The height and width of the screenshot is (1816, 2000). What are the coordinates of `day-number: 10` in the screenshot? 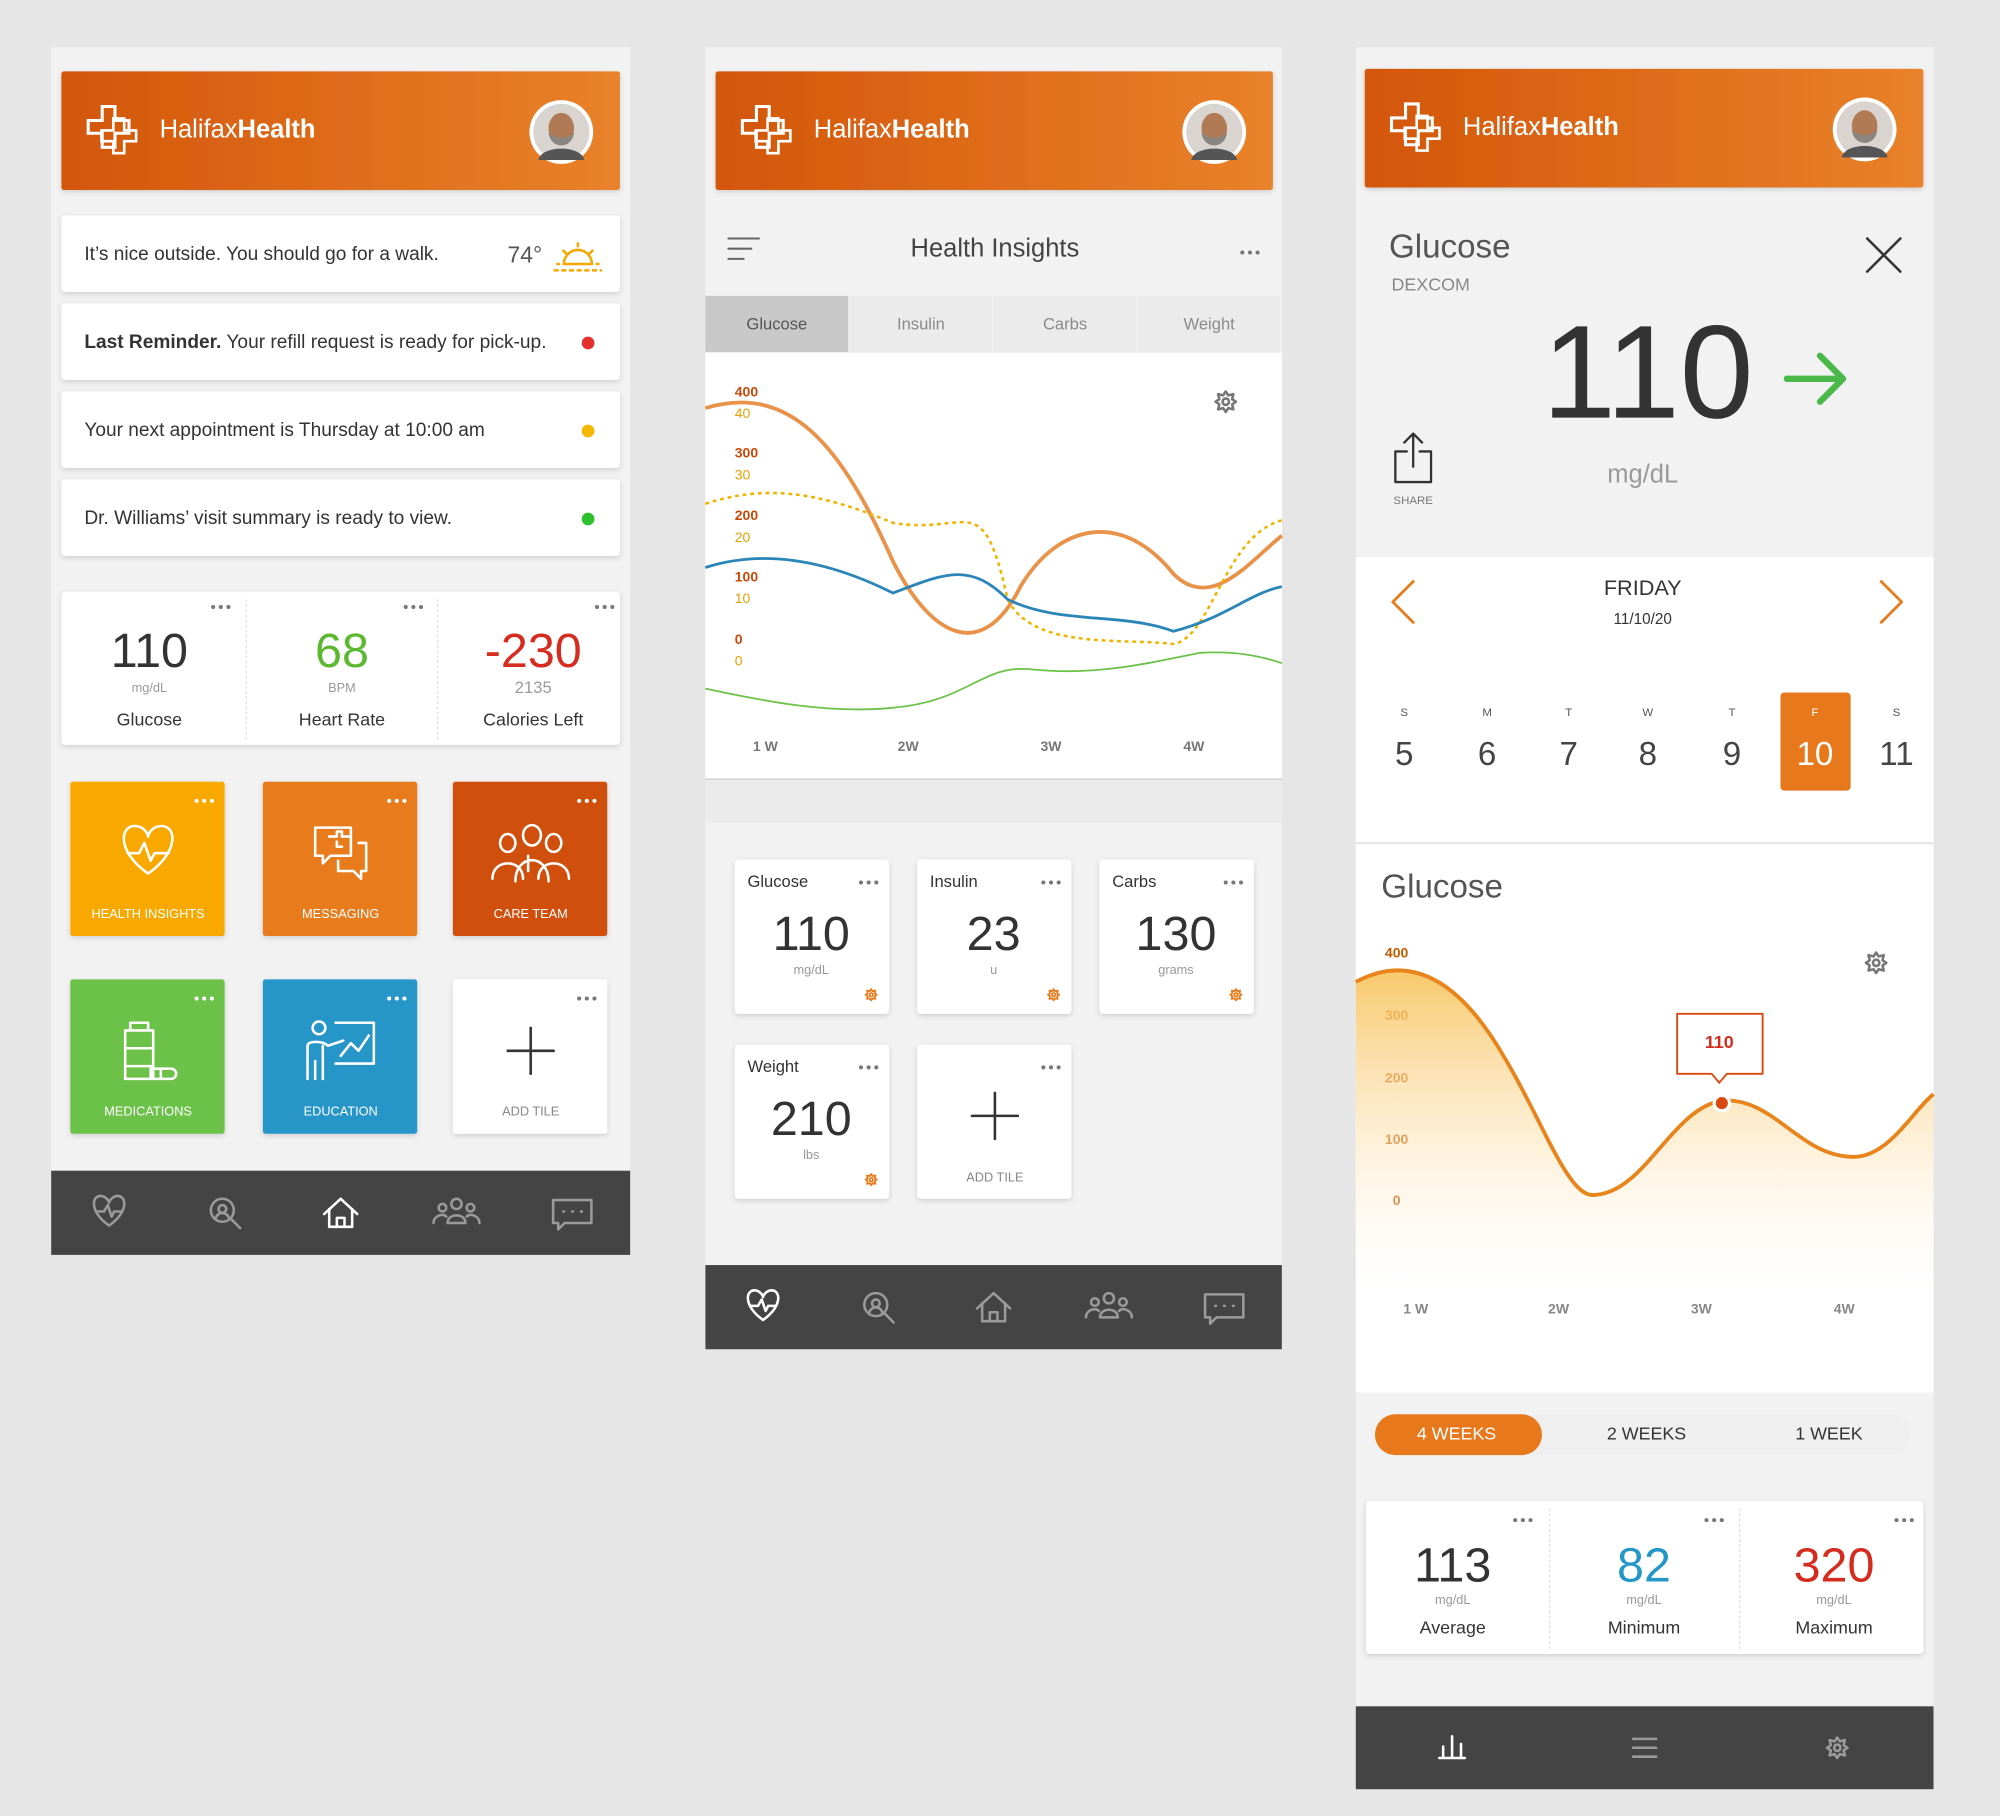 It's located at (1814, 754).